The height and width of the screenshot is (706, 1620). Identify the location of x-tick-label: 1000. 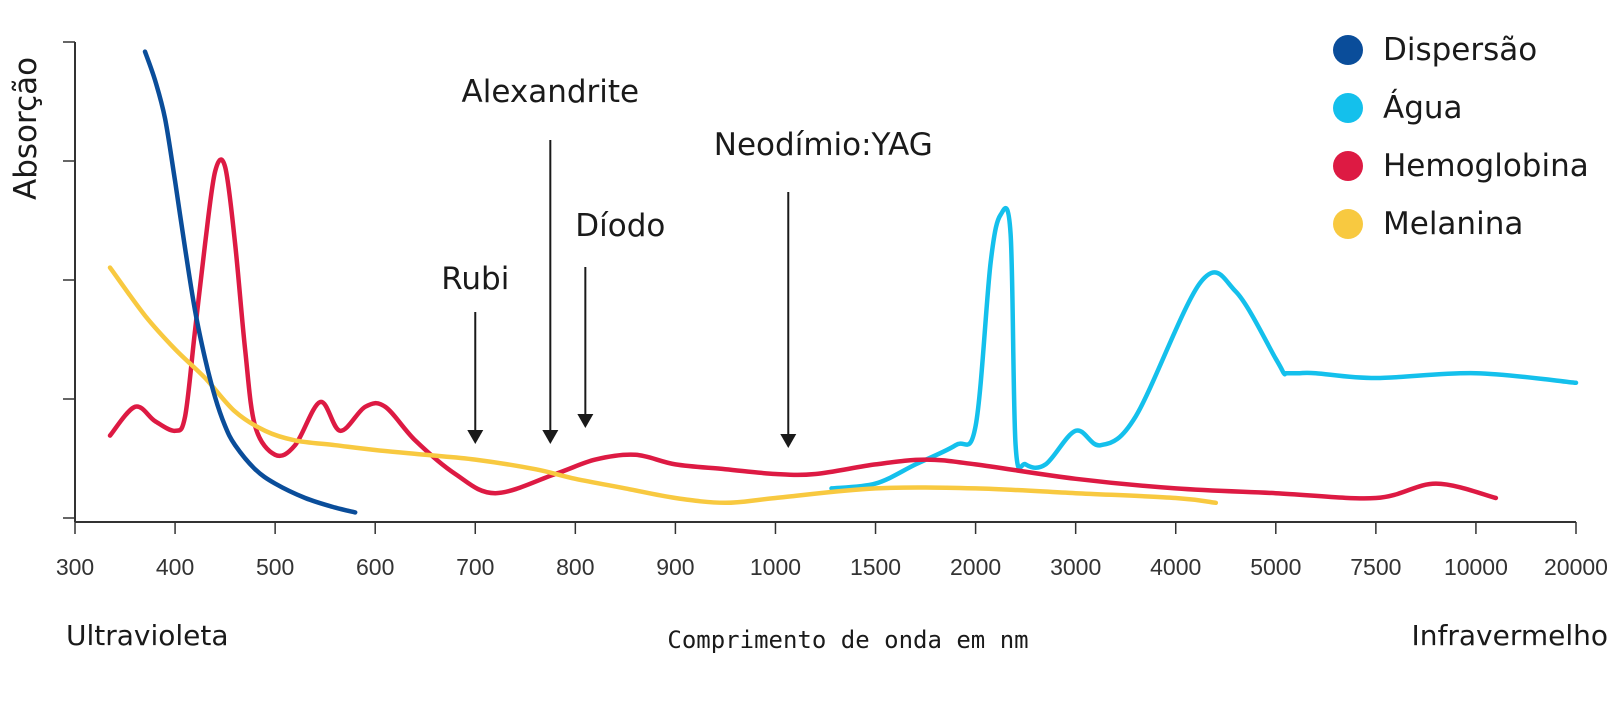
(775, 567).